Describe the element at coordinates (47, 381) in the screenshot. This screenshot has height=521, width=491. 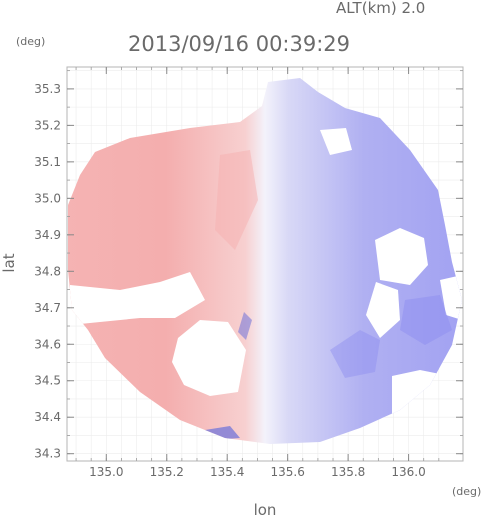
I see `y-tick-label: 34.5` at that location.